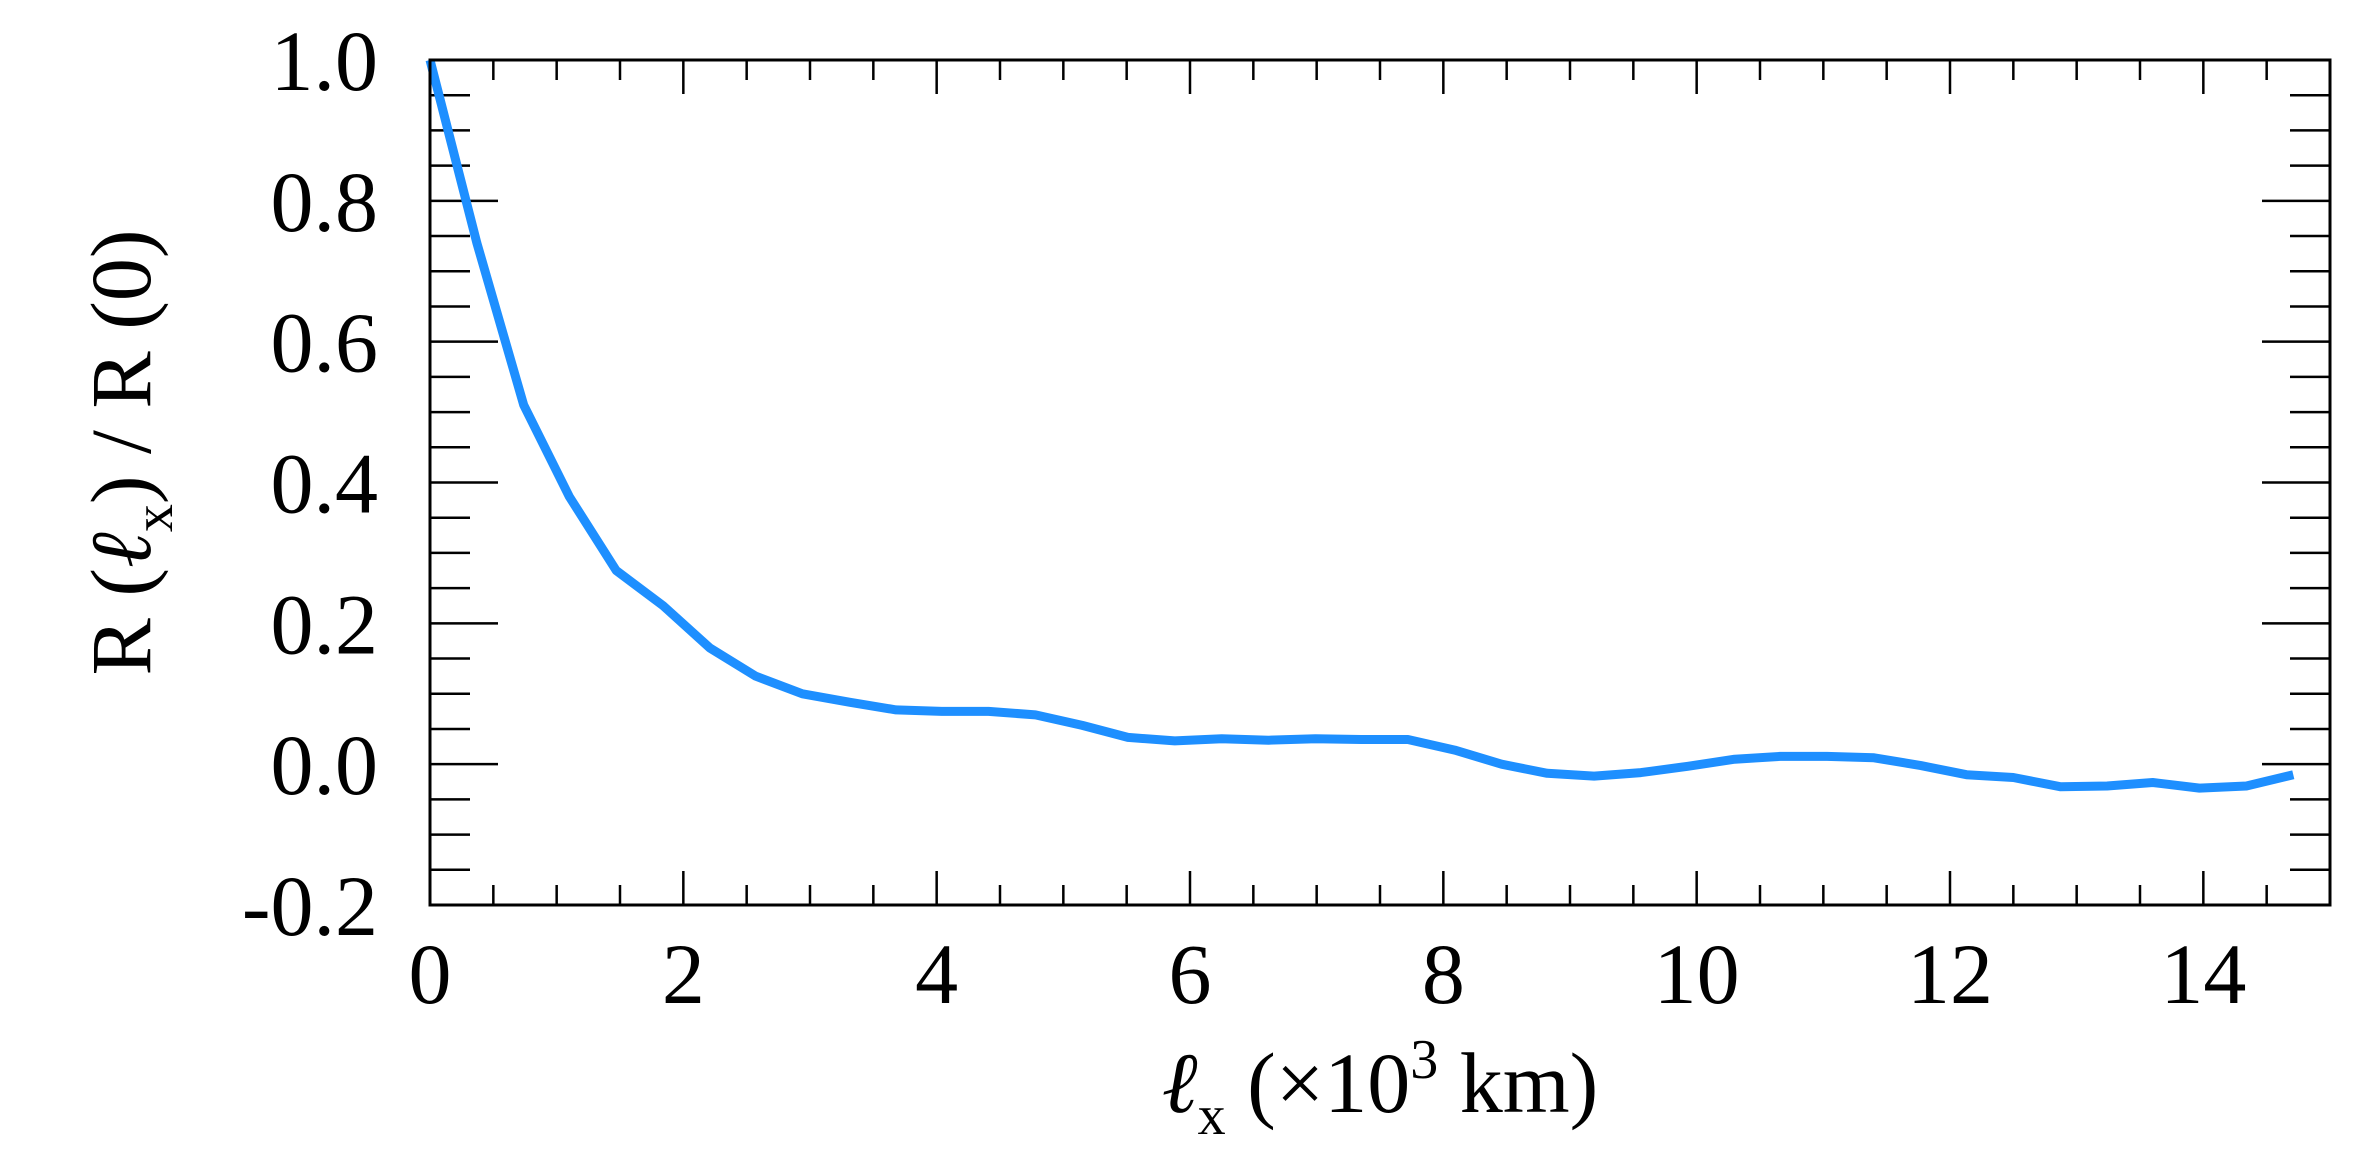 The height and width of the screenshot is (1174, 2370). What do you see at coordinates (154, 518) in the screenshot?
I see `y-label-subscript: x` at bounding box center [154, 518].